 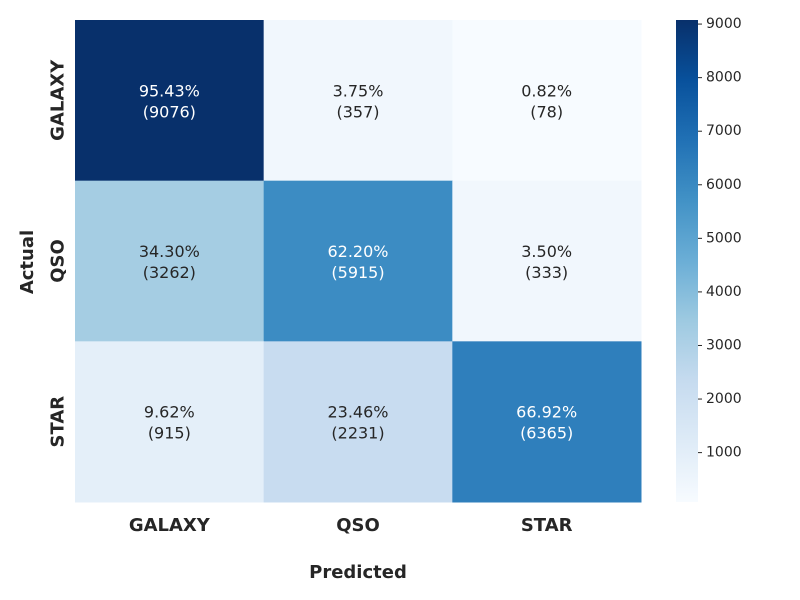 I want to click on colorbar-tick-label: 3000, so click(x=724, y=345).